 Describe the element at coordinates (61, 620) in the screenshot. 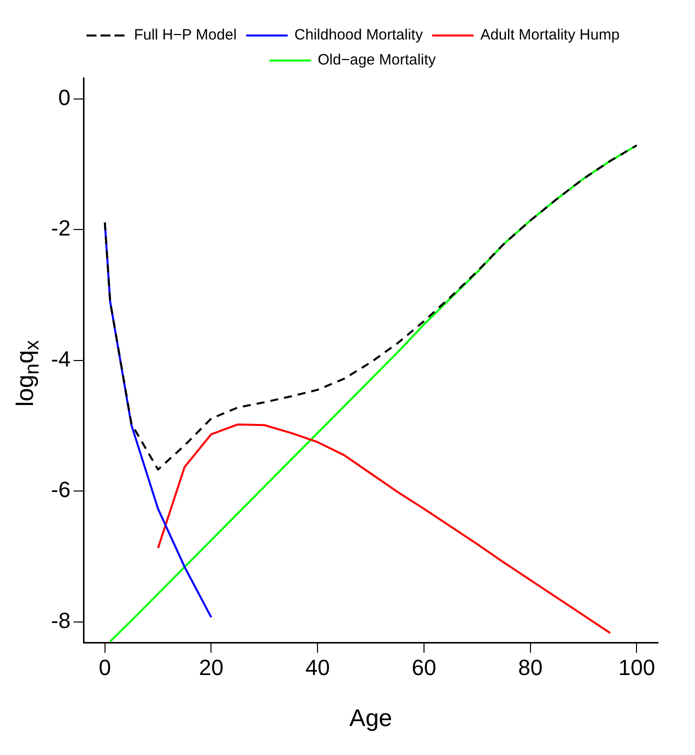

I see `y-tick-label: -8` at that location.